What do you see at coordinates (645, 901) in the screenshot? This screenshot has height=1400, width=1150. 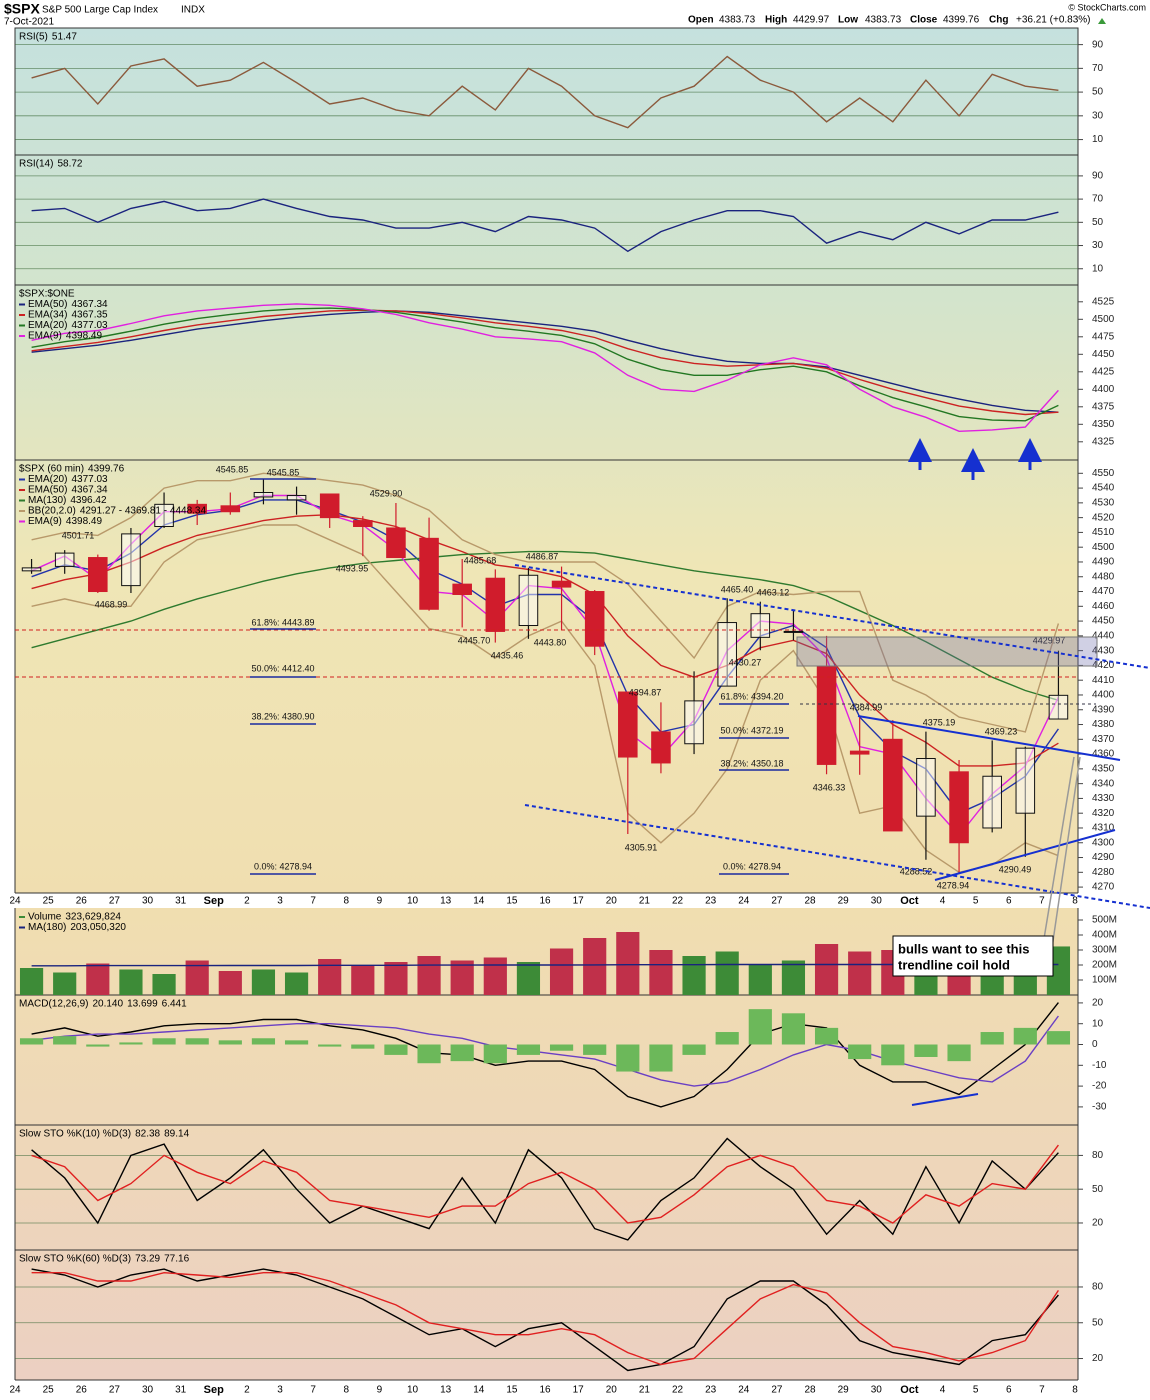 I see `x-tick-label: 21` at bounding box center [645, 901].